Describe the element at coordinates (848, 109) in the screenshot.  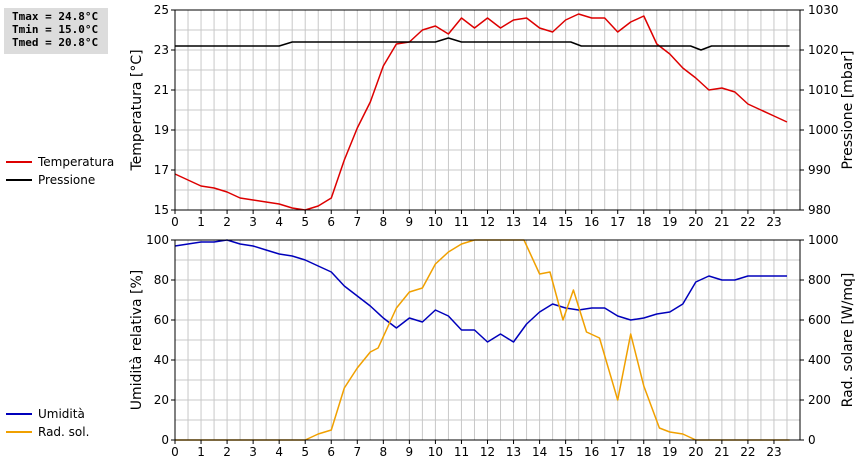
I see `y2-axis-label: Pressione [mbar]` at that location.